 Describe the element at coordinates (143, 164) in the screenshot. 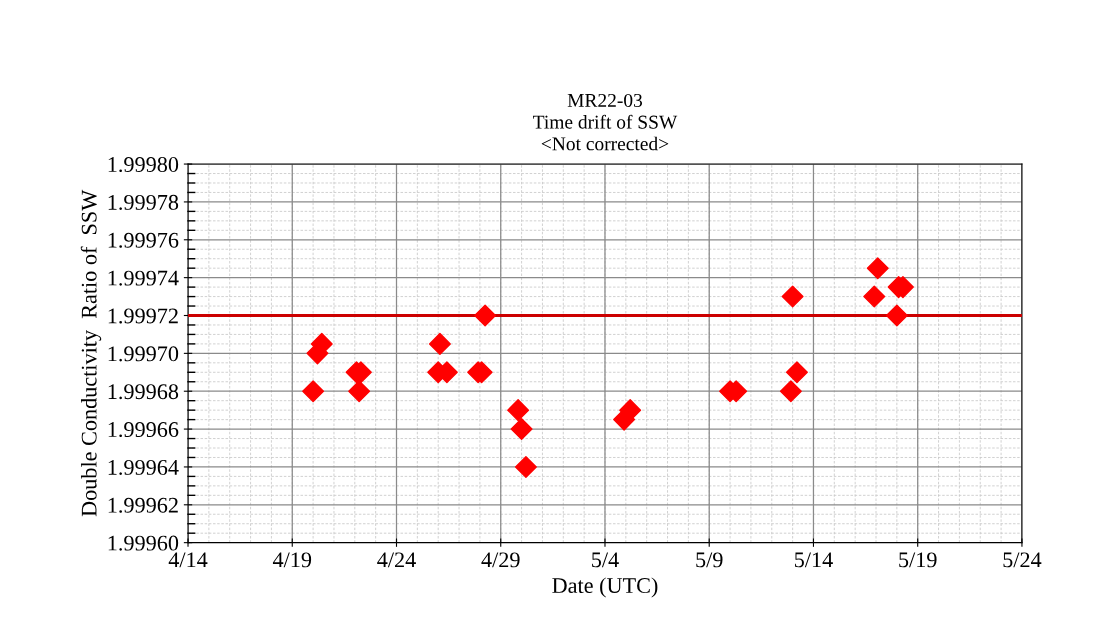

I see `y-tick-label: 1.99980` at that location.